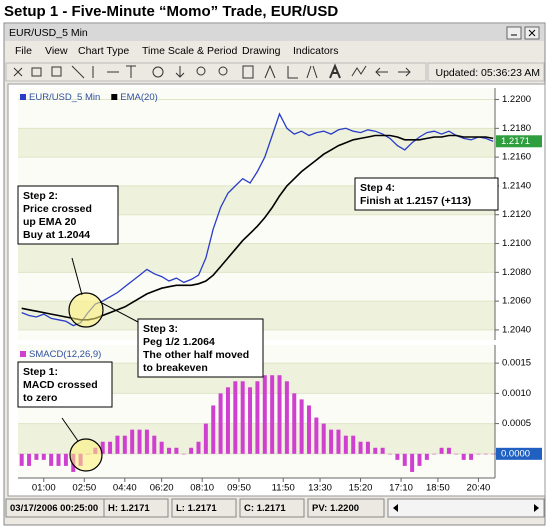 Image resolution: width=549 pixels, height=527 pixels. Describe the element at coordinates (316, 51) in the screenshot. I see `menu-item: Indicators` at that location.